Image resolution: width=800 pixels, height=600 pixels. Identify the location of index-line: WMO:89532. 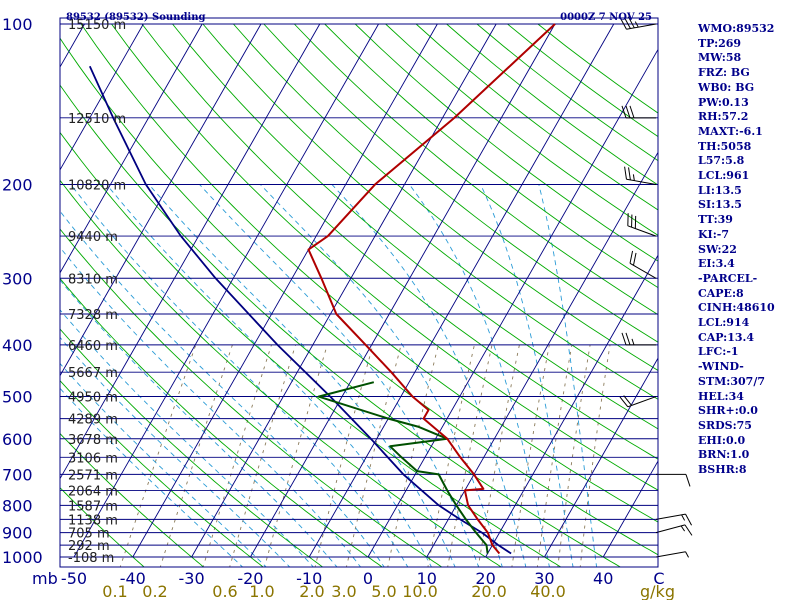
(736, 28).